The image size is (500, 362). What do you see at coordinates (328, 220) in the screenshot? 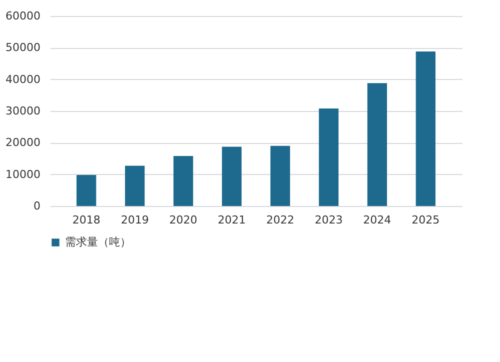
I see `x-tick-label: 2023` at bounding box center [328, 220].